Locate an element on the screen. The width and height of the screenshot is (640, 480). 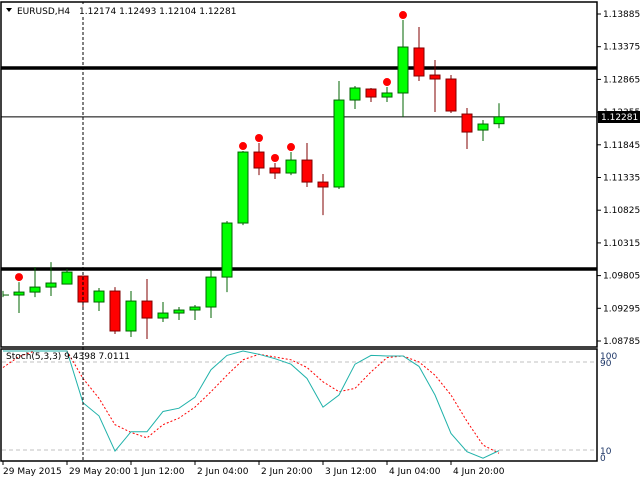
current-price-label: 1.12281 is located at coordinates (619, 118).